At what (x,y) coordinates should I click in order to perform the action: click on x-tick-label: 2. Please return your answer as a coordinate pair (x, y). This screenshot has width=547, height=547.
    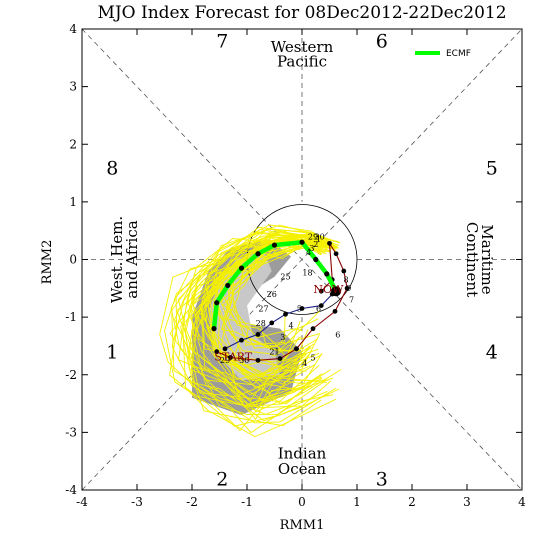
    Looking at the image, I should click on (412, 502).